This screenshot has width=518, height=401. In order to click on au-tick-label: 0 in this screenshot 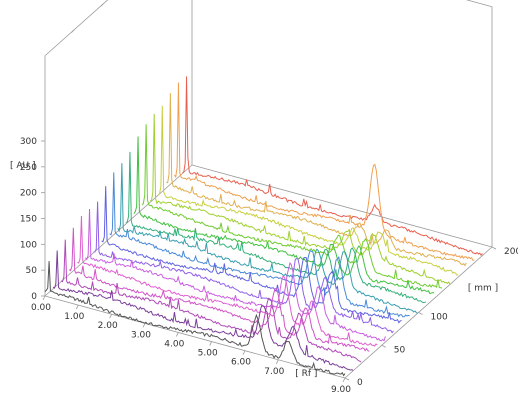, I will do `click(34, 297)`.